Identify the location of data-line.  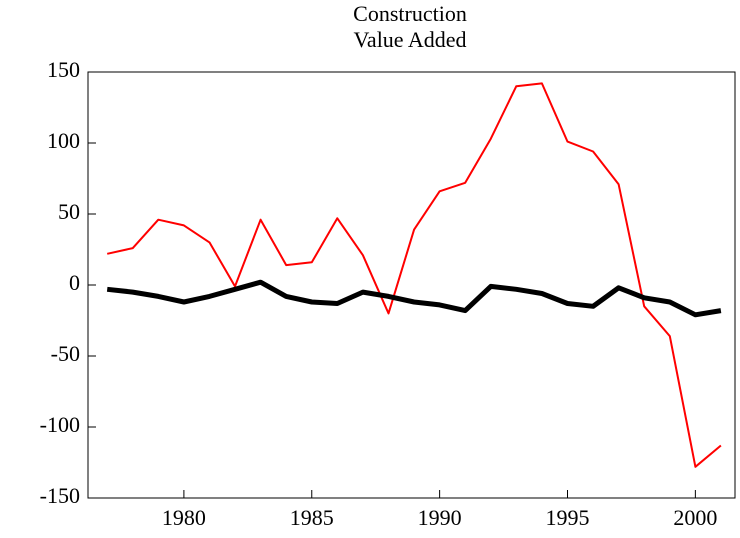
(414, 298).